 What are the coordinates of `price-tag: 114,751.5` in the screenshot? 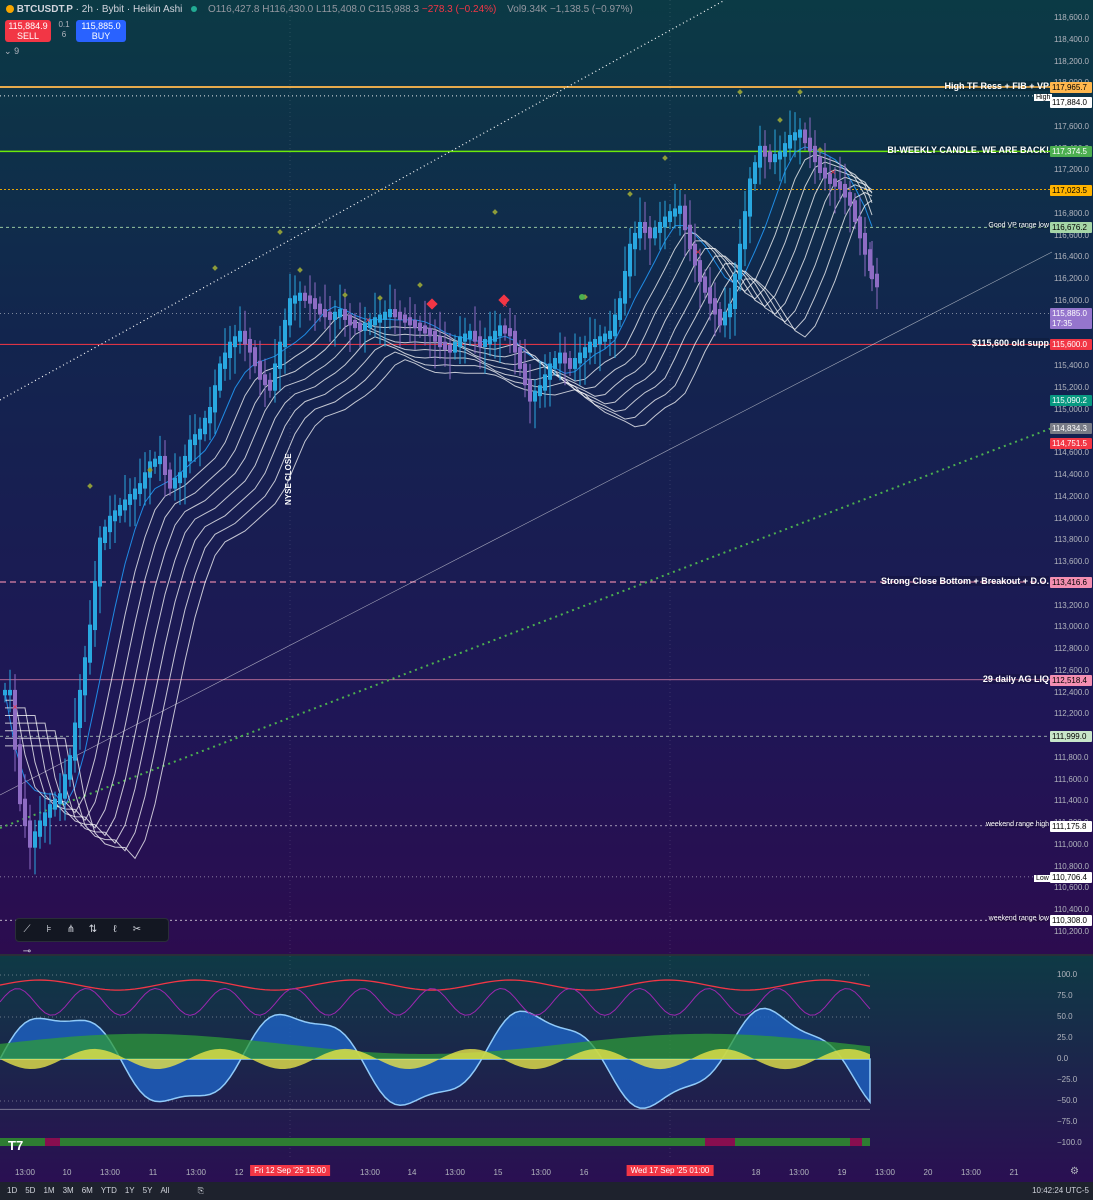 It's located at (1071, 443).